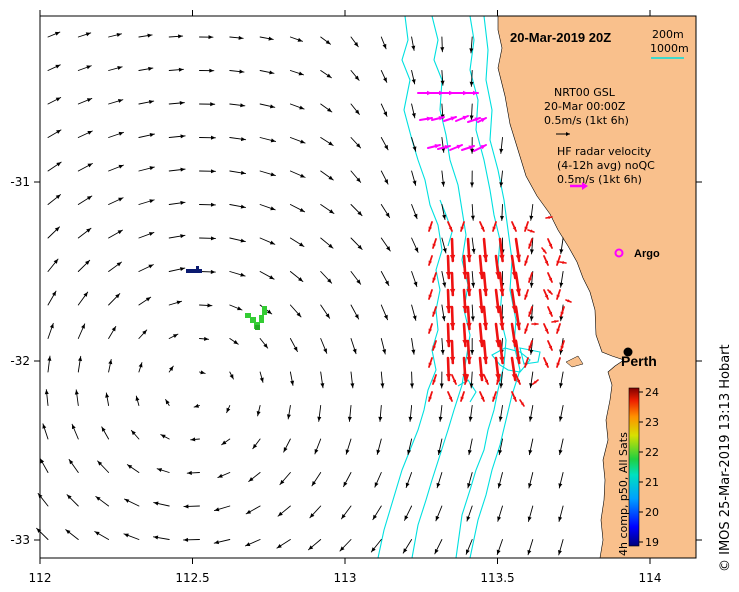 Image resolution: width=739 pixels, height=592 pixels. Describe the element at coordinates (628, 352) in the screenshot. I see `city-dot-icon` at that location.